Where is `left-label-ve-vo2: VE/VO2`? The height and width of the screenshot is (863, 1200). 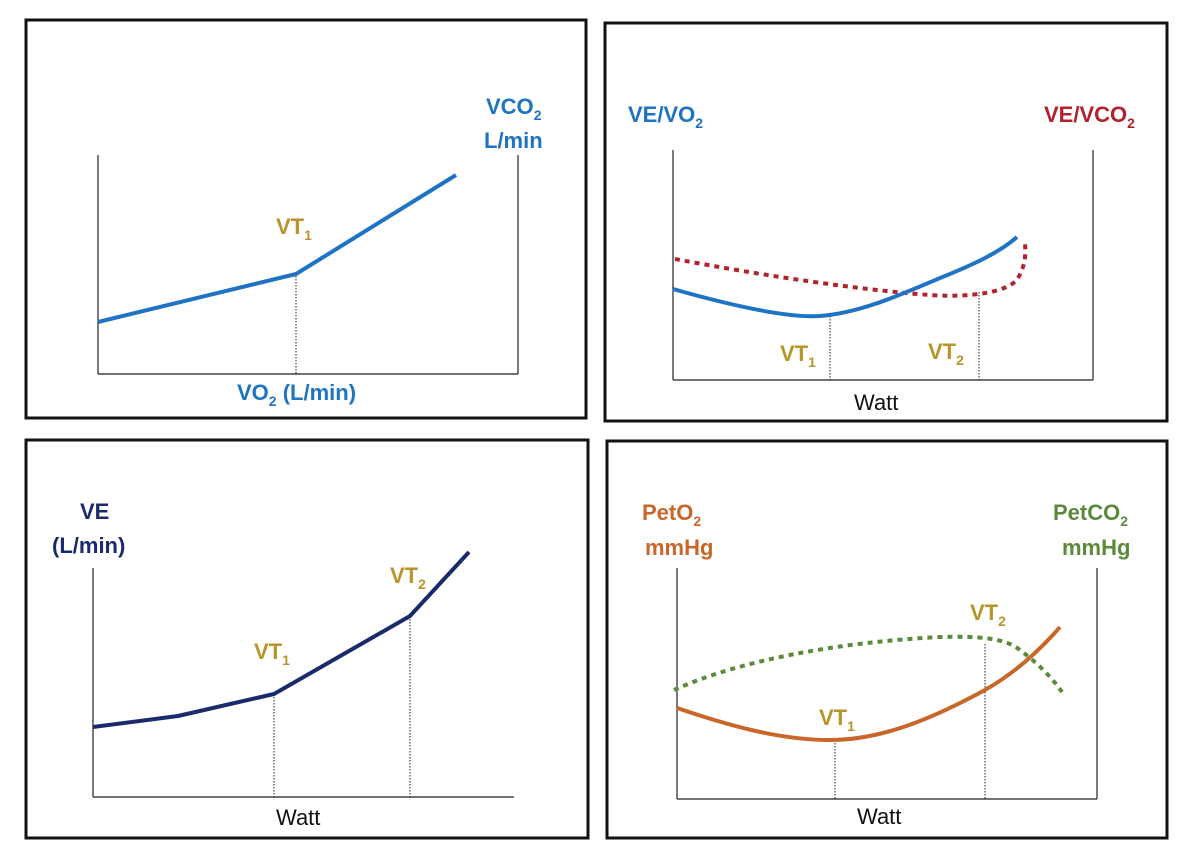 left-label-ve-vo2: VE/VO2 is located at coordinates (665, 116).